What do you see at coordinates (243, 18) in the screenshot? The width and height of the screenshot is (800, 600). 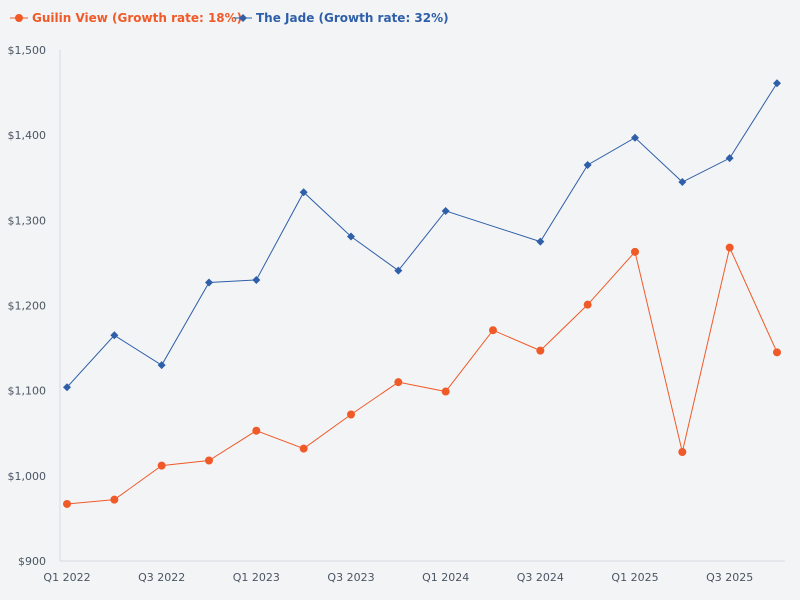 I see `legend-diamond-marker-icon` at bounding box center [243, 18].